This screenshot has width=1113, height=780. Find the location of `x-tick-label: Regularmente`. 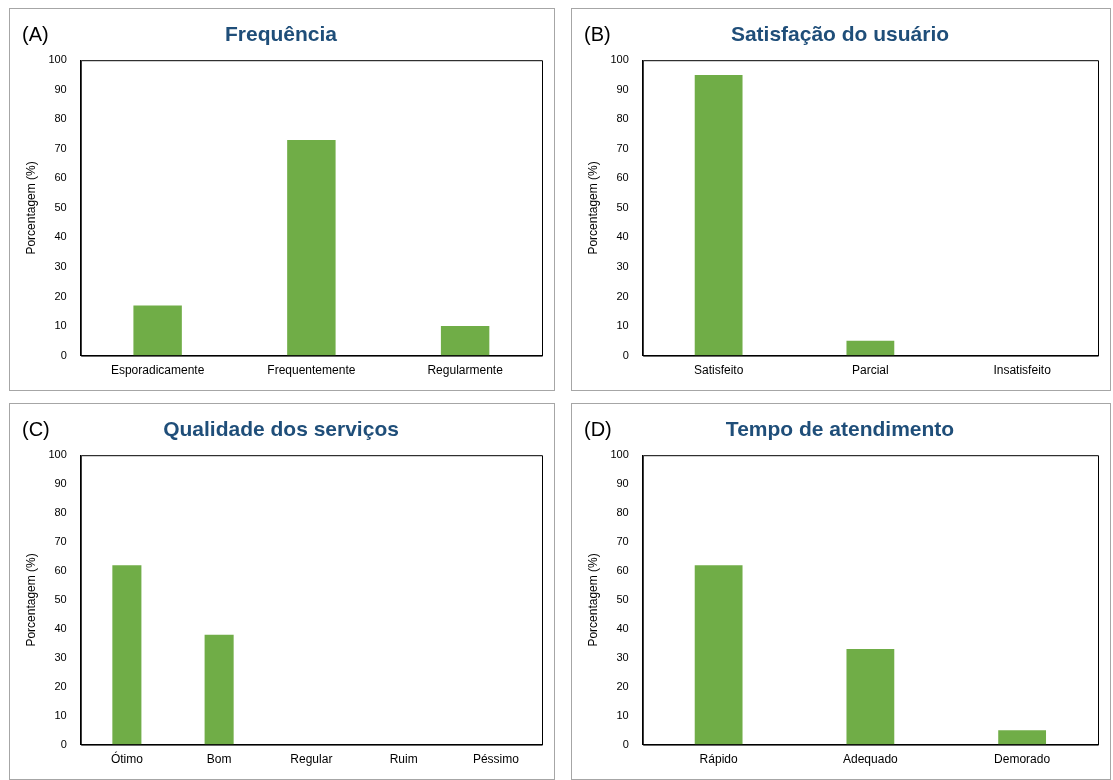

x-tick-label: Regularmente is located at coordinates (465, 370).